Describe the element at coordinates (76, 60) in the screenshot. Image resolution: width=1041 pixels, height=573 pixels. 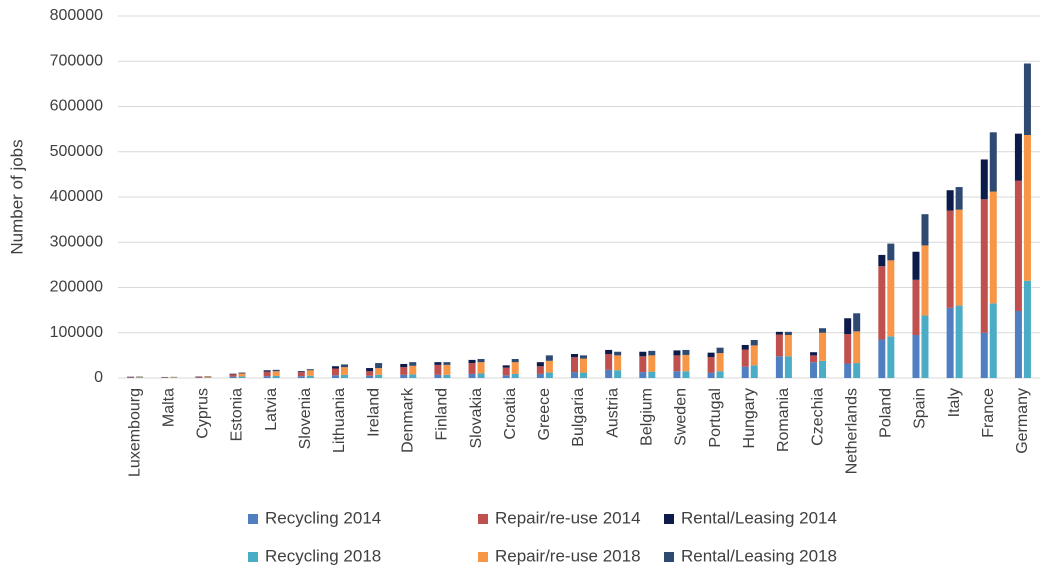
I see `y-tick-label: 700000` at that location.